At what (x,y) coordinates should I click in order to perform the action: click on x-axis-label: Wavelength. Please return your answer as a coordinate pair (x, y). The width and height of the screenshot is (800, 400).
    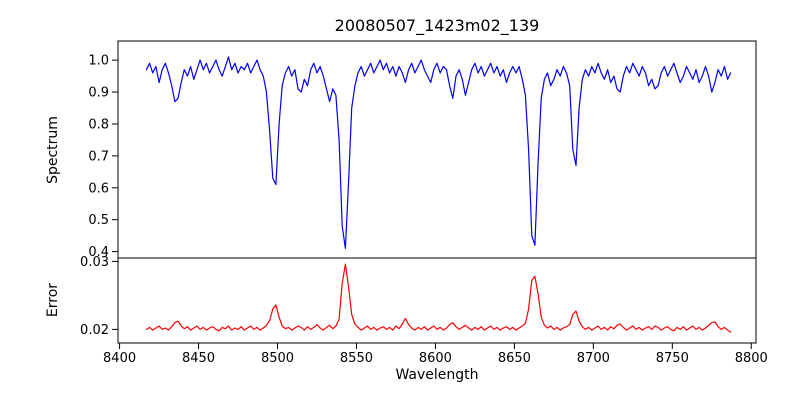
    Looking at the image, I should click on (436, 375).